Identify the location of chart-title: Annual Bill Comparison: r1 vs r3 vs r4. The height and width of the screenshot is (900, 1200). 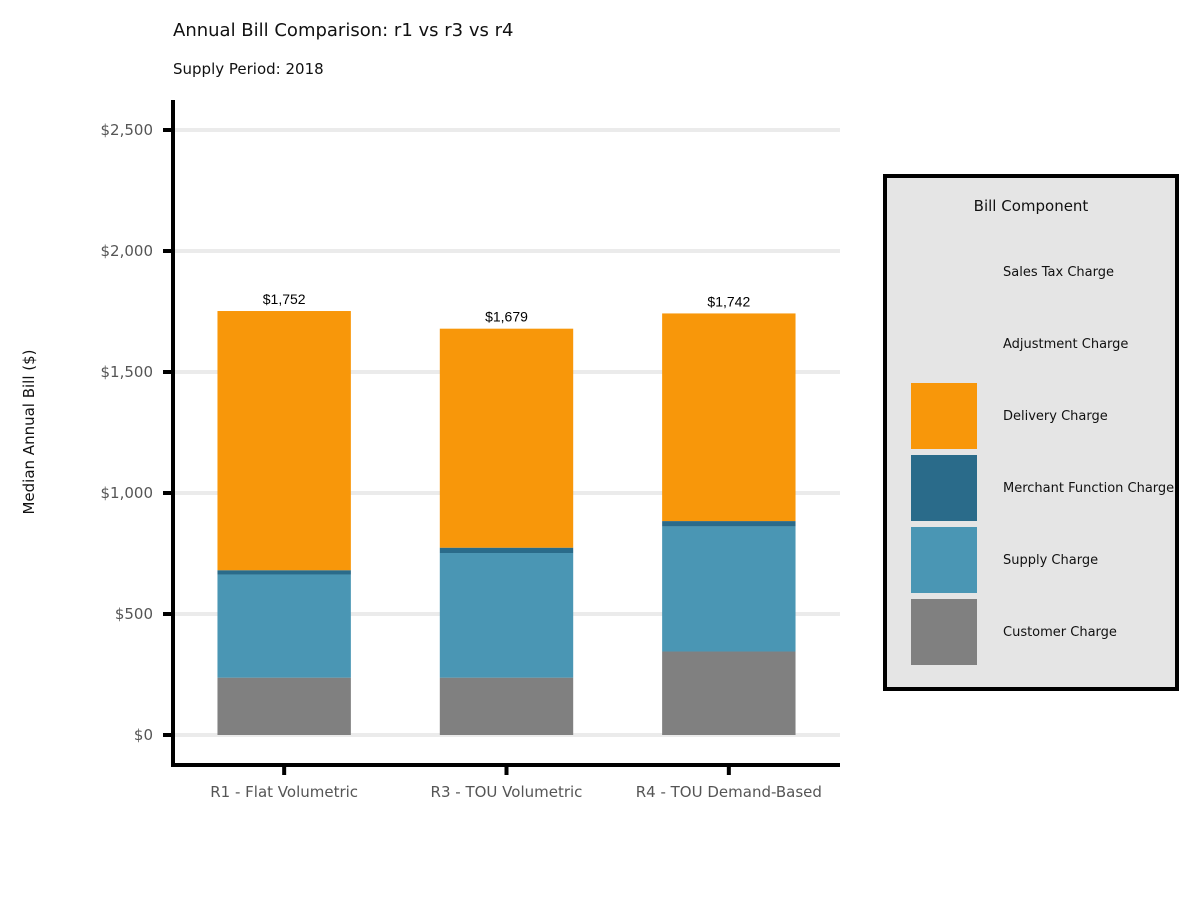
(343, 30).